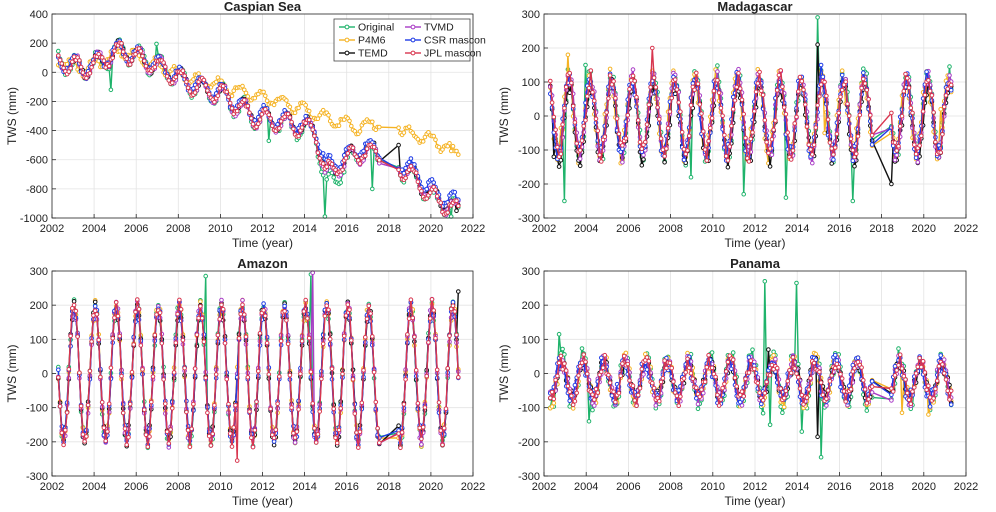  I want to click on y-tick-label: -200, so click(529, 185).